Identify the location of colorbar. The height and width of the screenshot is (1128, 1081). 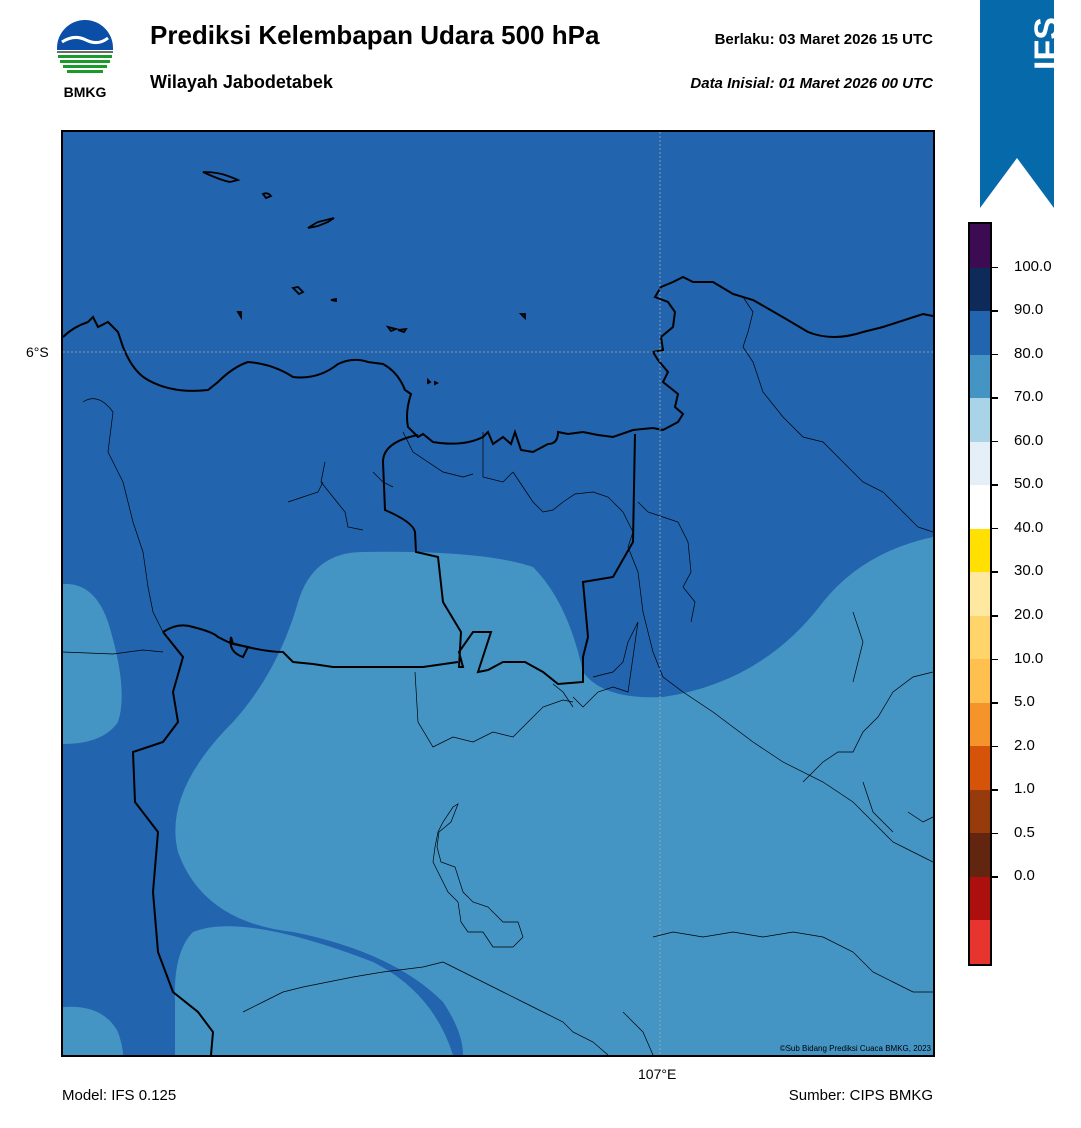
(980, 594).